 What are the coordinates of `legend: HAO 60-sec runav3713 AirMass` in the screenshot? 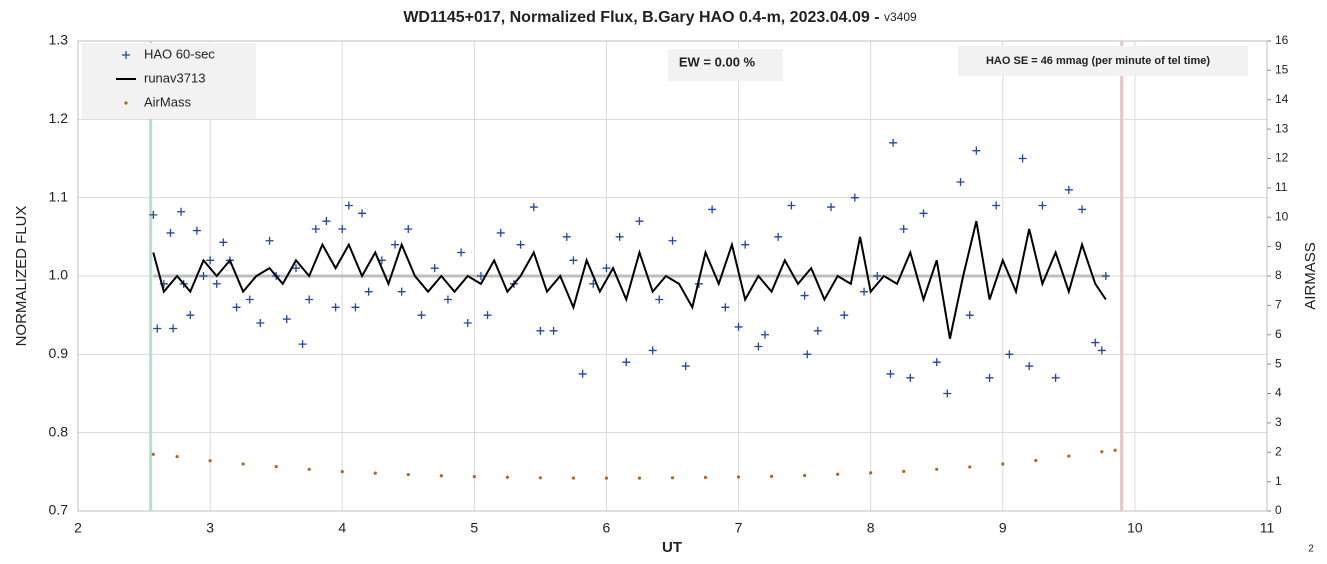 It's located at (169, 81).